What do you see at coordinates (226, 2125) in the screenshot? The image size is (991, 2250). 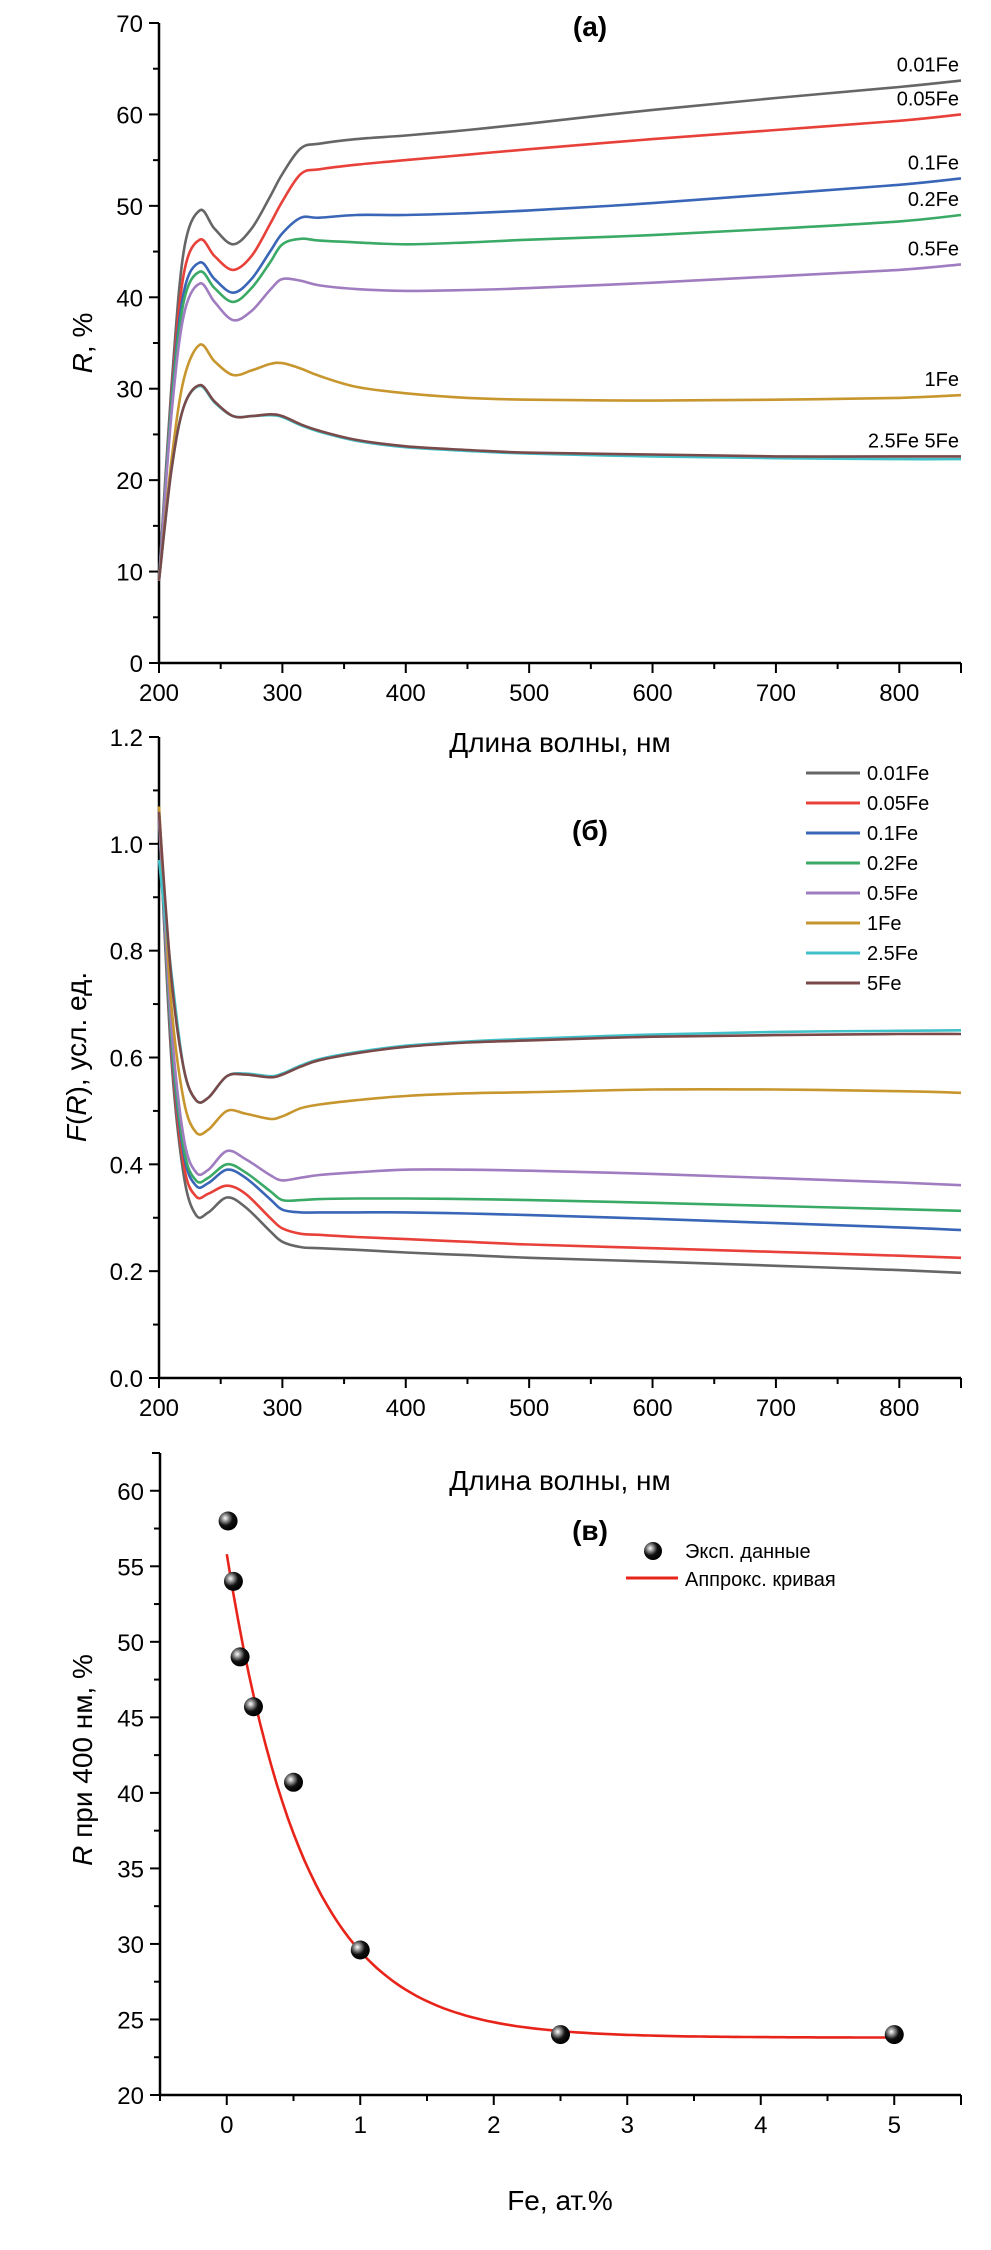 I see `x-tick-label: 0` at bounding box center [226, 2125].